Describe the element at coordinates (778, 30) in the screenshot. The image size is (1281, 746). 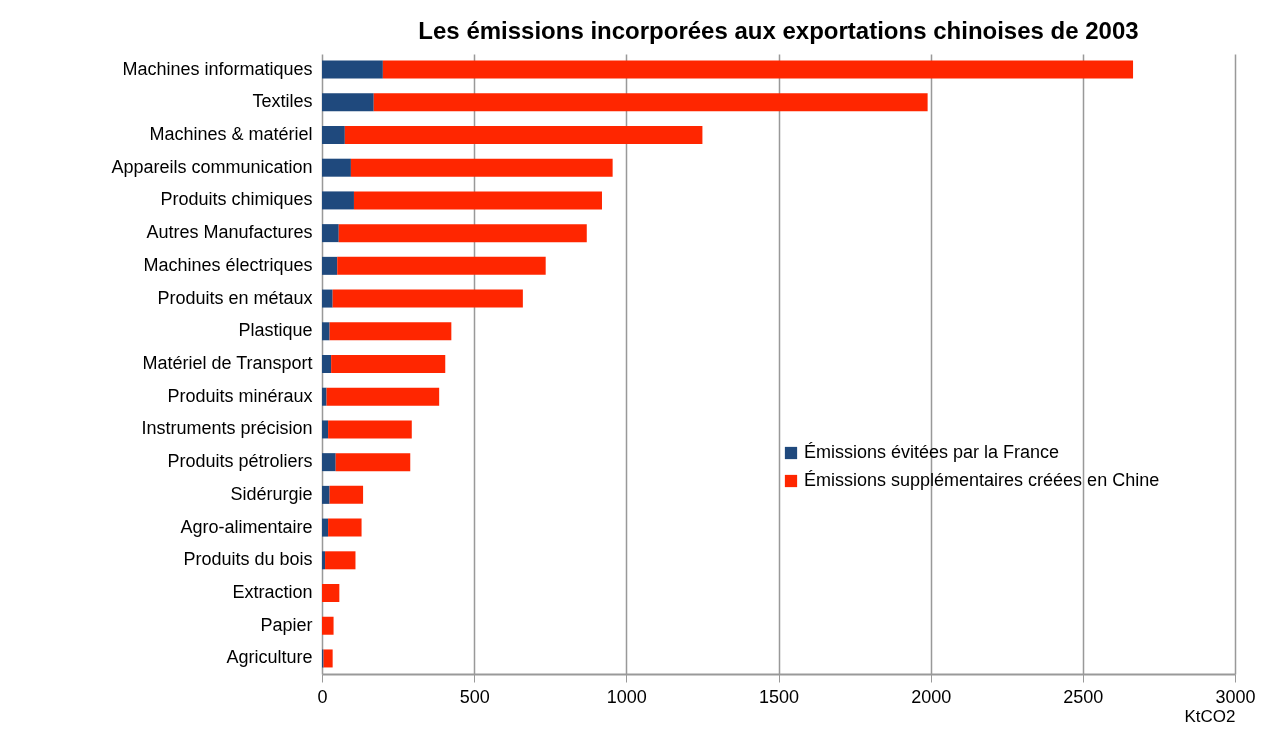
I see `chart-title: Les émissions incorporées aux exportations chinoises de 2003` at that location.